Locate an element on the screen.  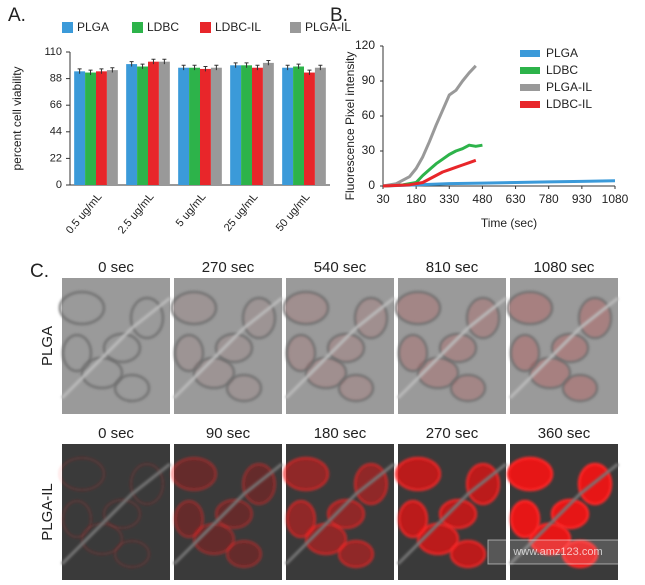
legend-label: PLGA is located at coordinates (93, 27).